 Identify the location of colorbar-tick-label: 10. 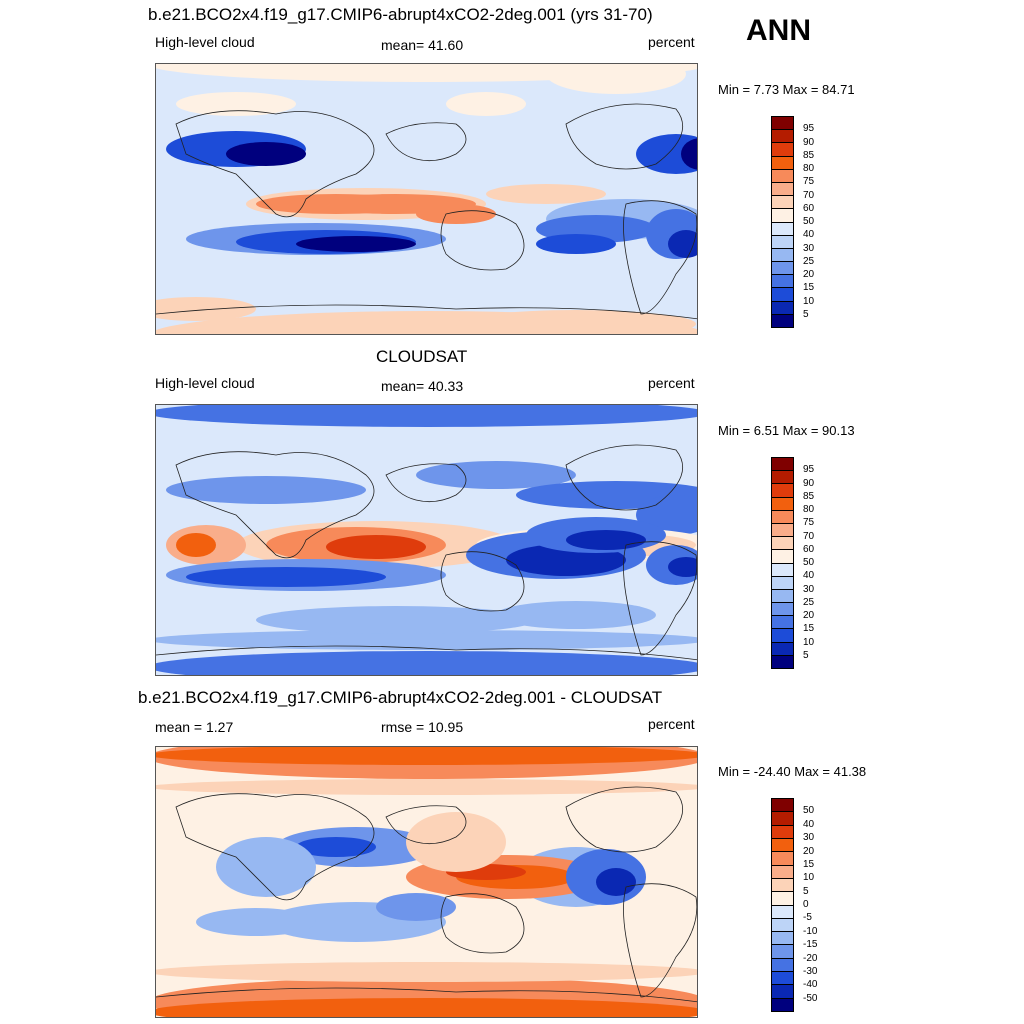
(809, 642).